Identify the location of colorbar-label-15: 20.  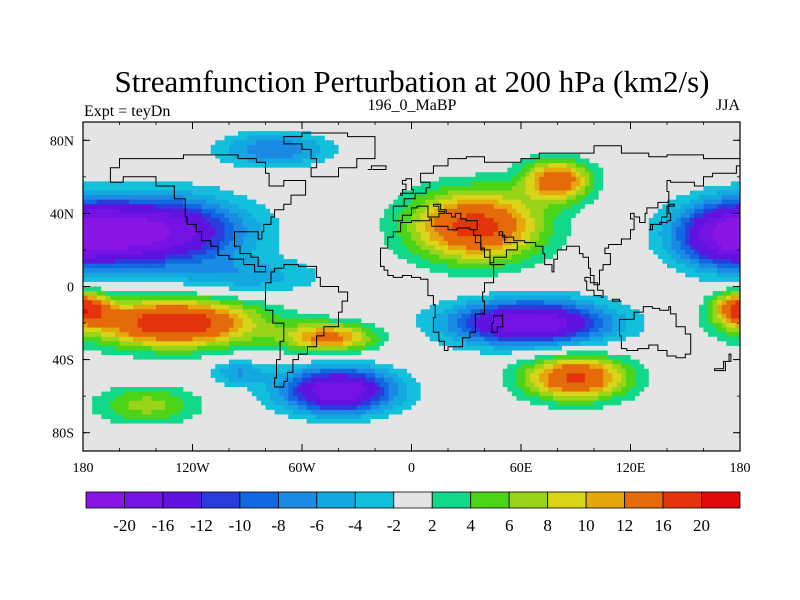
(701, 525).